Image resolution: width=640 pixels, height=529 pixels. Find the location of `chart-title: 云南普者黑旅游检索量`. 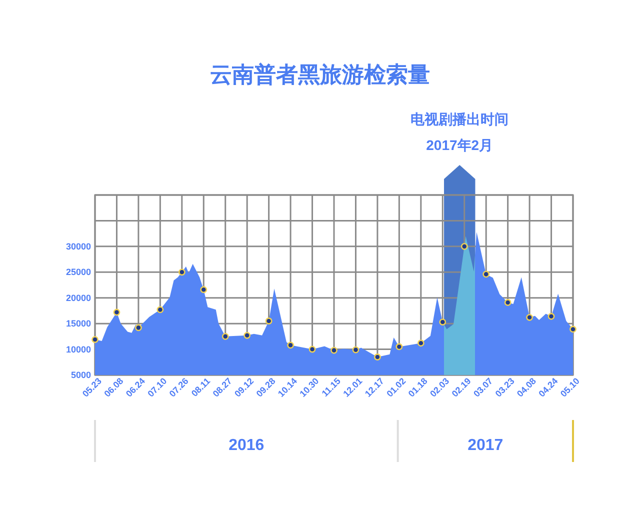

chart-title: 云南普者黑旅游检索量 is located at coordinates (320, 74).